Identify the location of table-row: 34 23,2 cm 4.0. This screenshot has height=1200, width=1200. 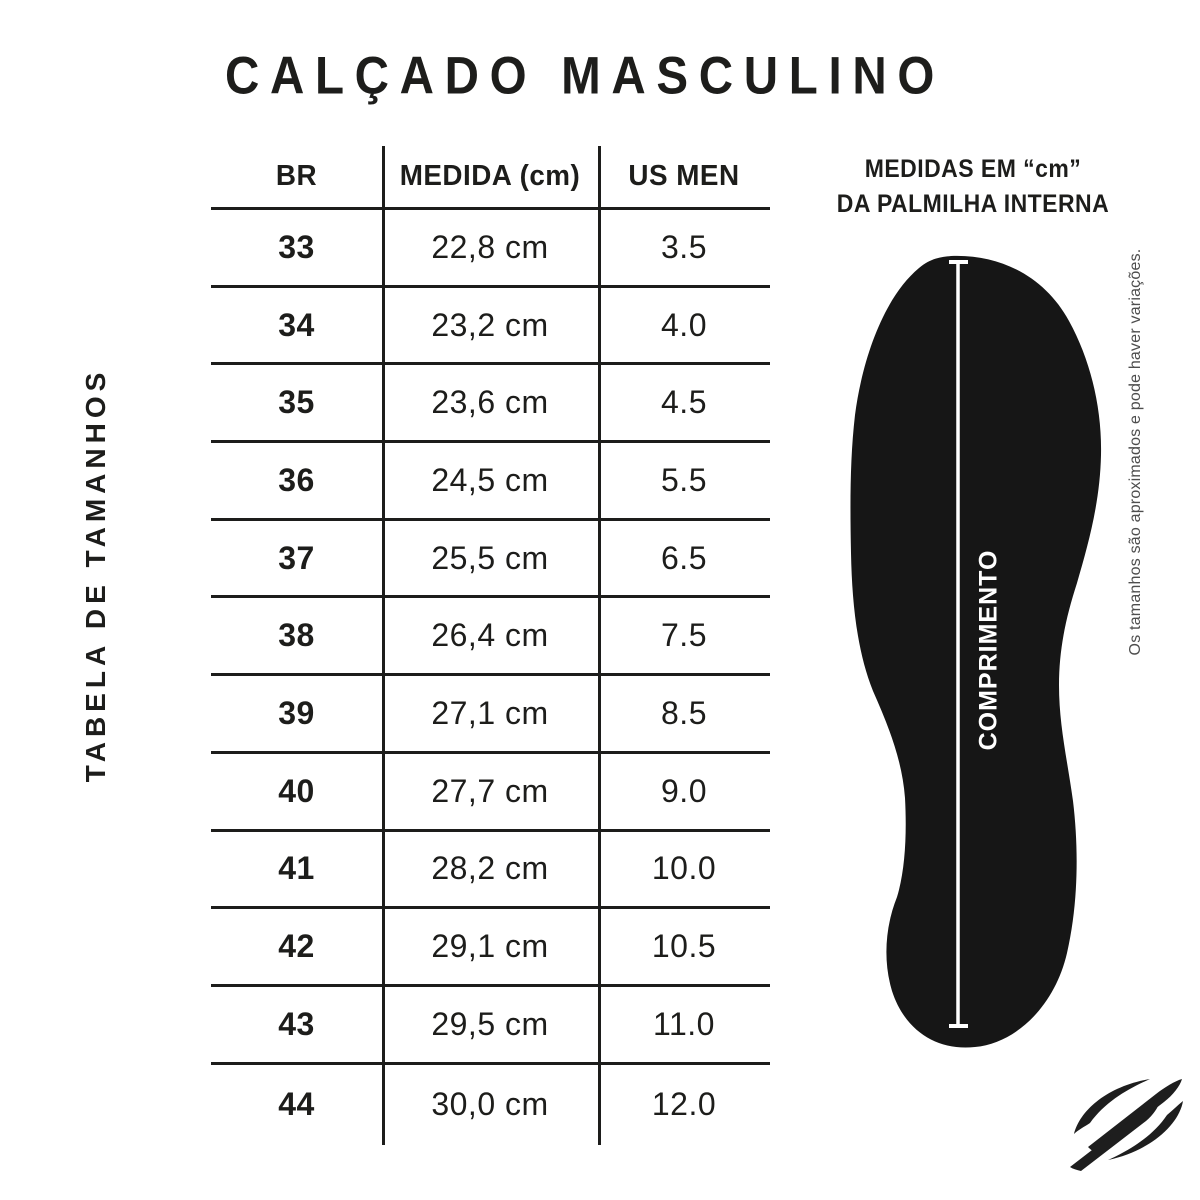
(490, 327).